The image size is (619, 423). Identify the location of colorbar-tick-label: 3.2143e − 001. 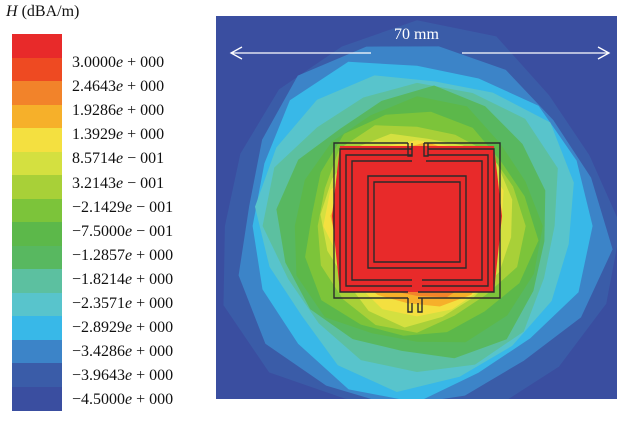
(118, 183).